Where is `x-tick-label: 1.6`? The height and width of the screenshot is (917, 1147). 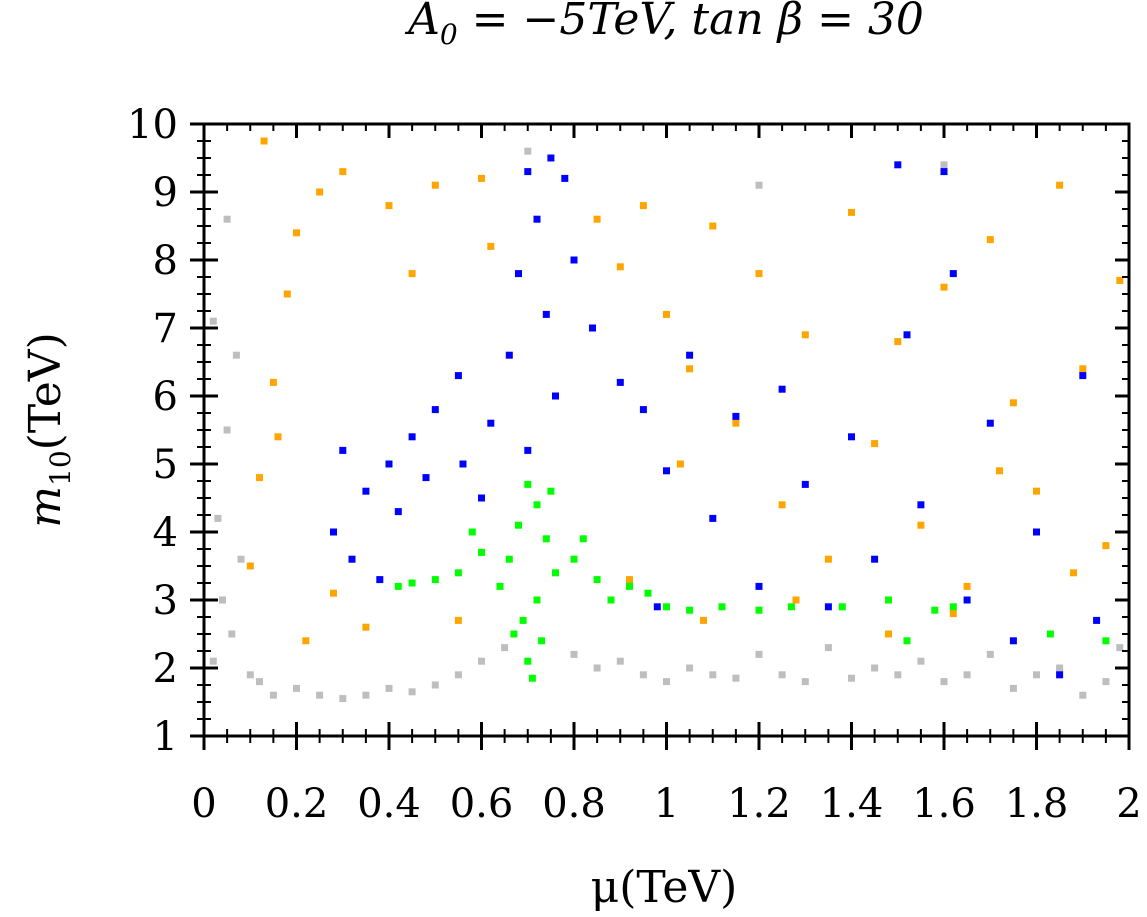 x-tick-label: 1.6 is located at coordinates (944, 804).